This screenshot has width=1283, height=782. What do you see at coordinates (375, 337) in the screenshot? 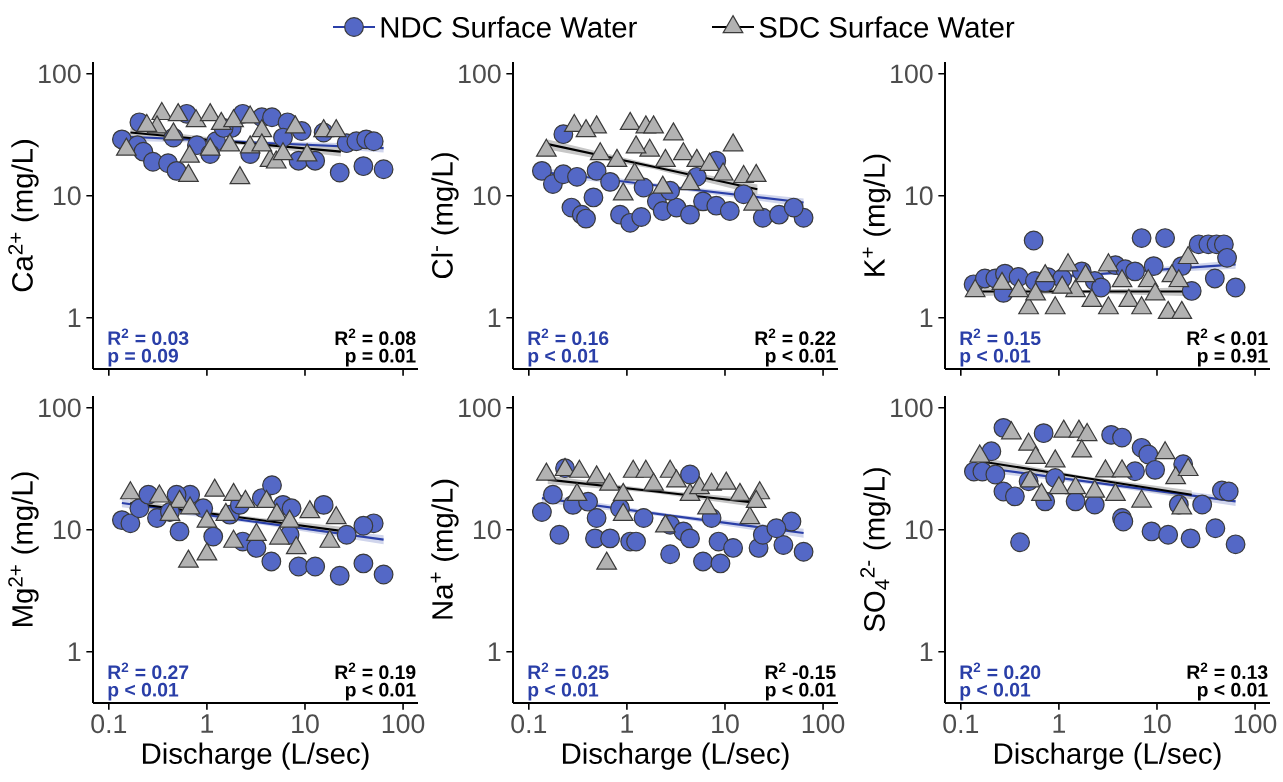
I see `annotation: R$^{2}$ = 0.08` at bounding box center [375, 337].